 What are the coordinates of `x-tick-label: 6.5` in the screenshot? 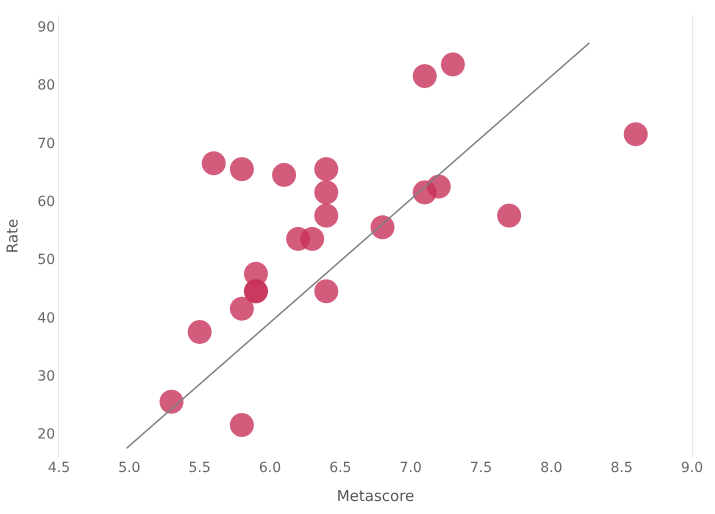 It's located at (340, 468).